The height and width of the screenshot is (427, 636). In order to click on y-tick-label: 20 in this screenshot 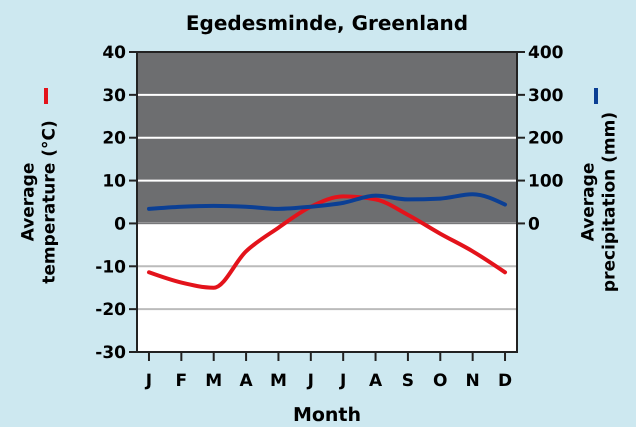, I will do `click(114, 138)`.